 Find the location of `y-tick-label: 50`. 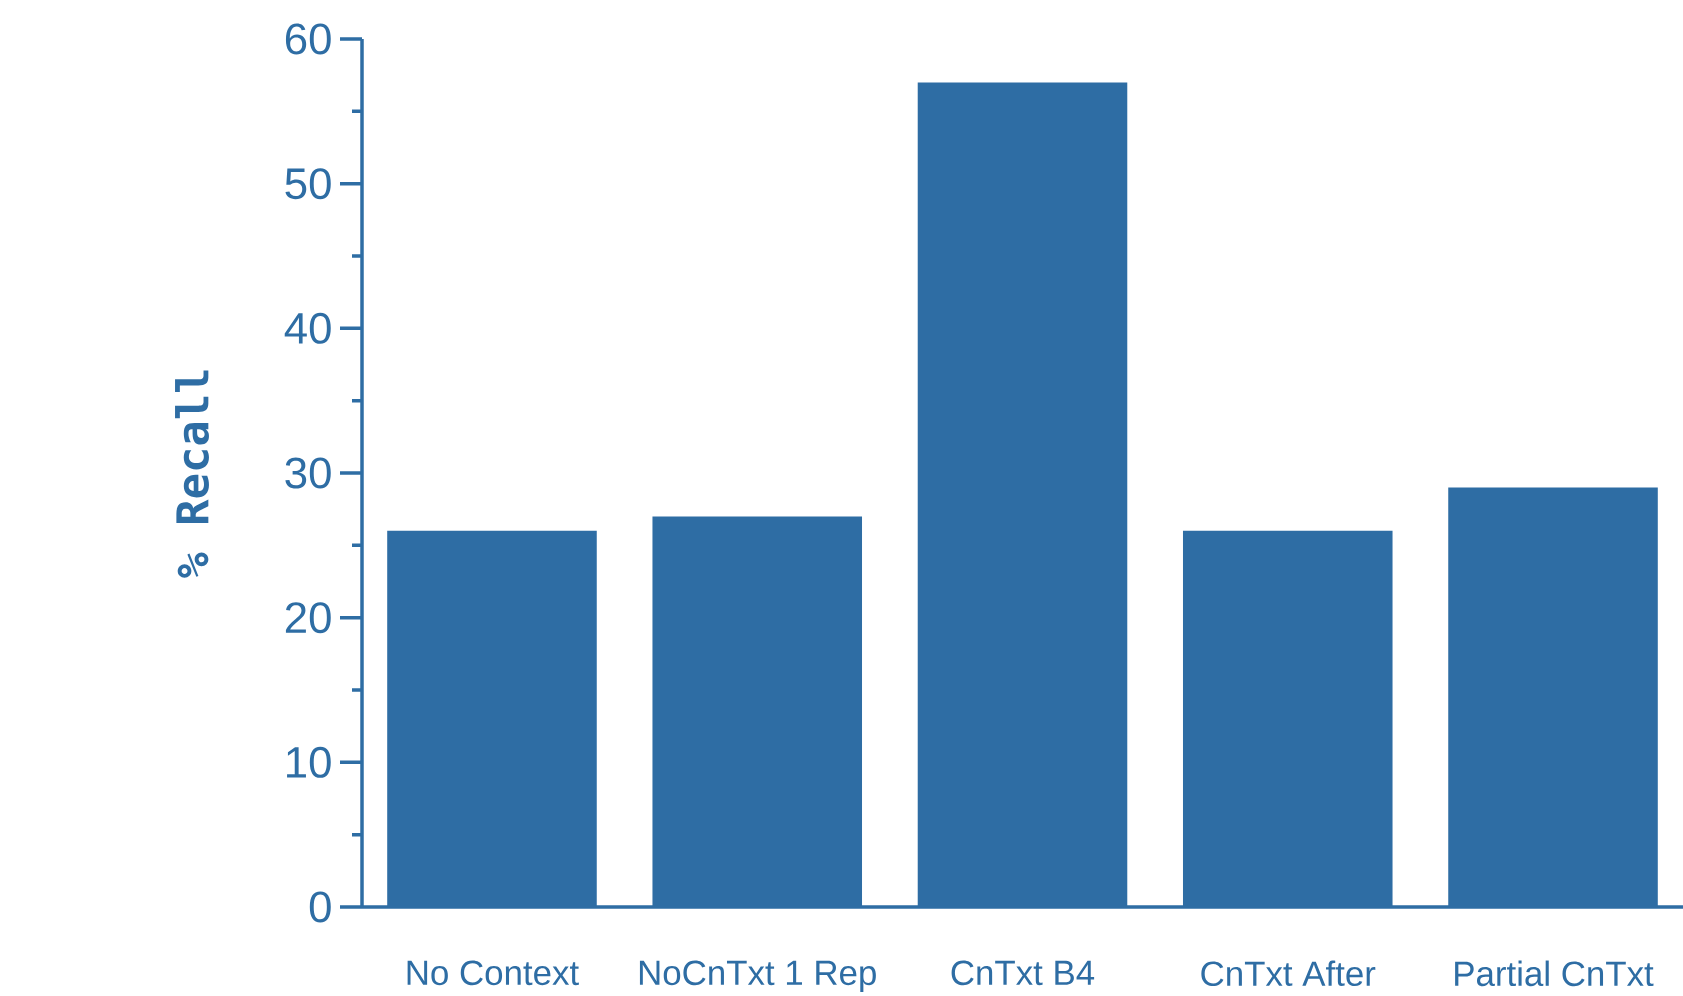

y-tick-label: 50 is located at coordinates (308, 184).